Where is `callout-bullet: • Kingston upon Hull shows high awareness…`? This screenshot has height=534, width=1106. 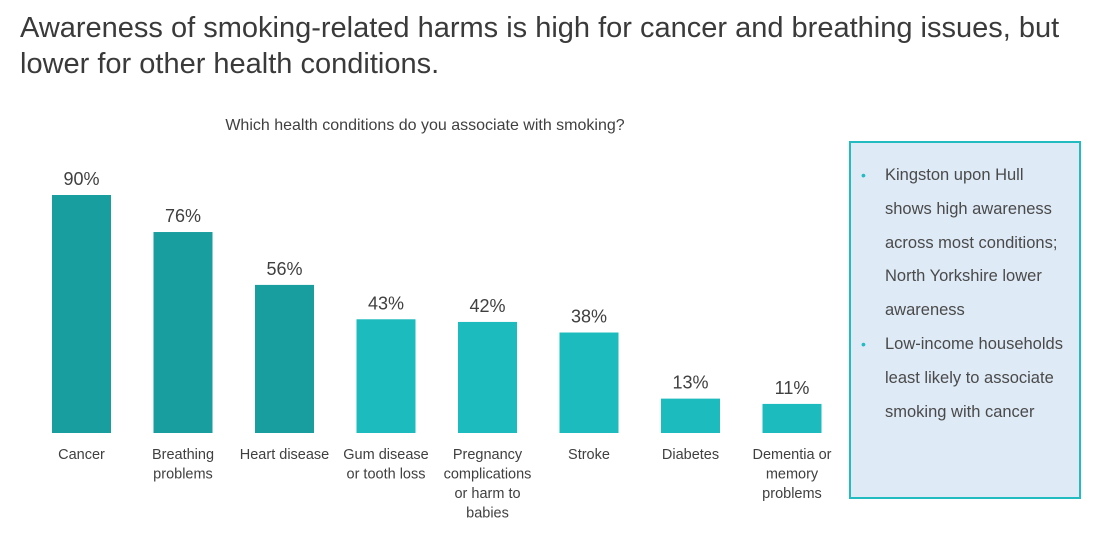 callout-bullet: • Kingston upon Hull shows high awareness… is located at coordinates (964, 243).